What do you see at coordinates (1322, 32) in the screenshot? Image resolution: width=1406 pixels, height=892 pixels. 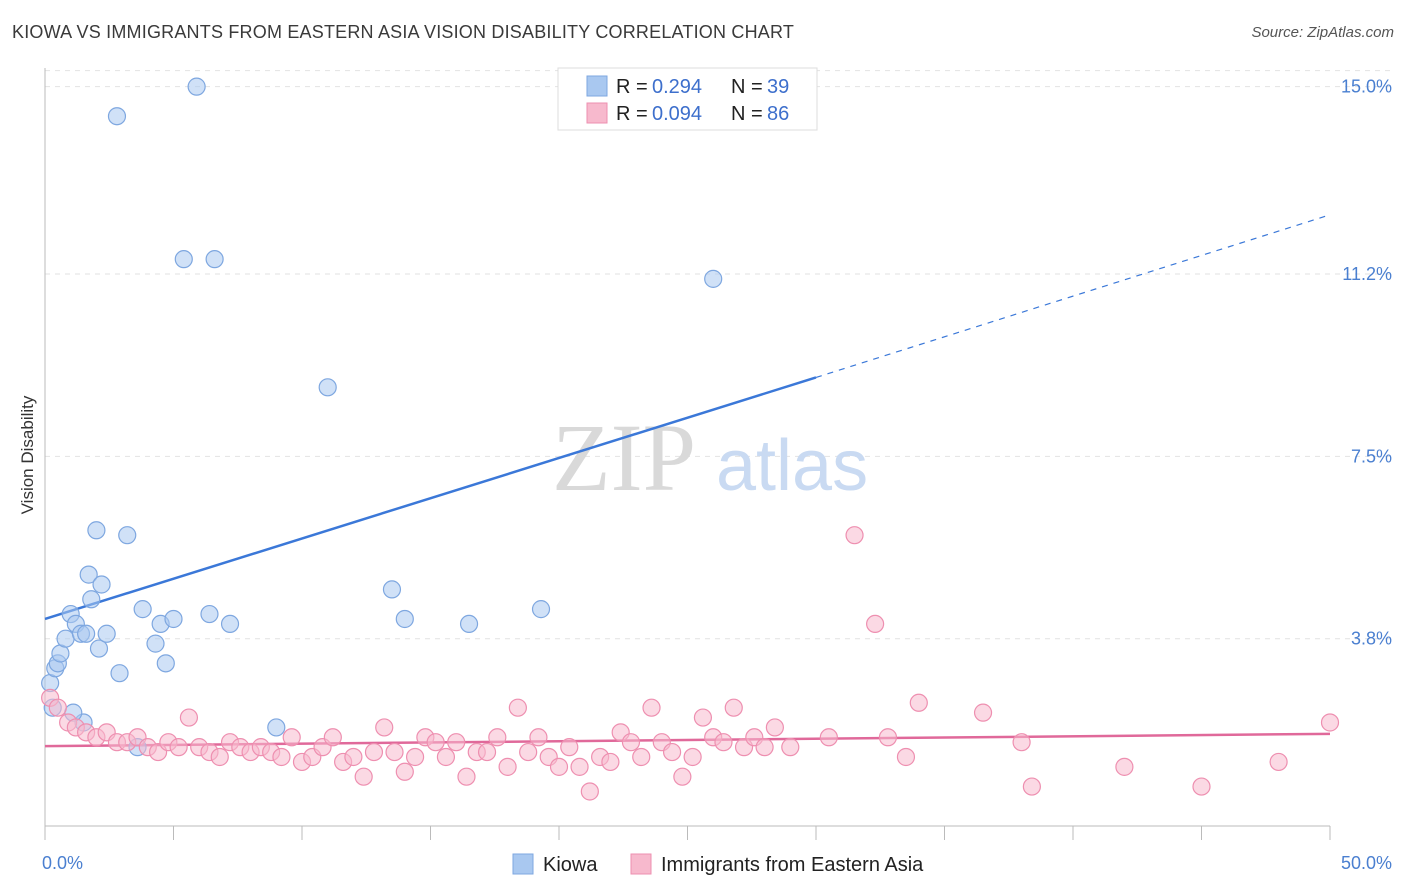 I see `source-label: Source: ZipAtlas.com` at bounding box center [1322, 32].